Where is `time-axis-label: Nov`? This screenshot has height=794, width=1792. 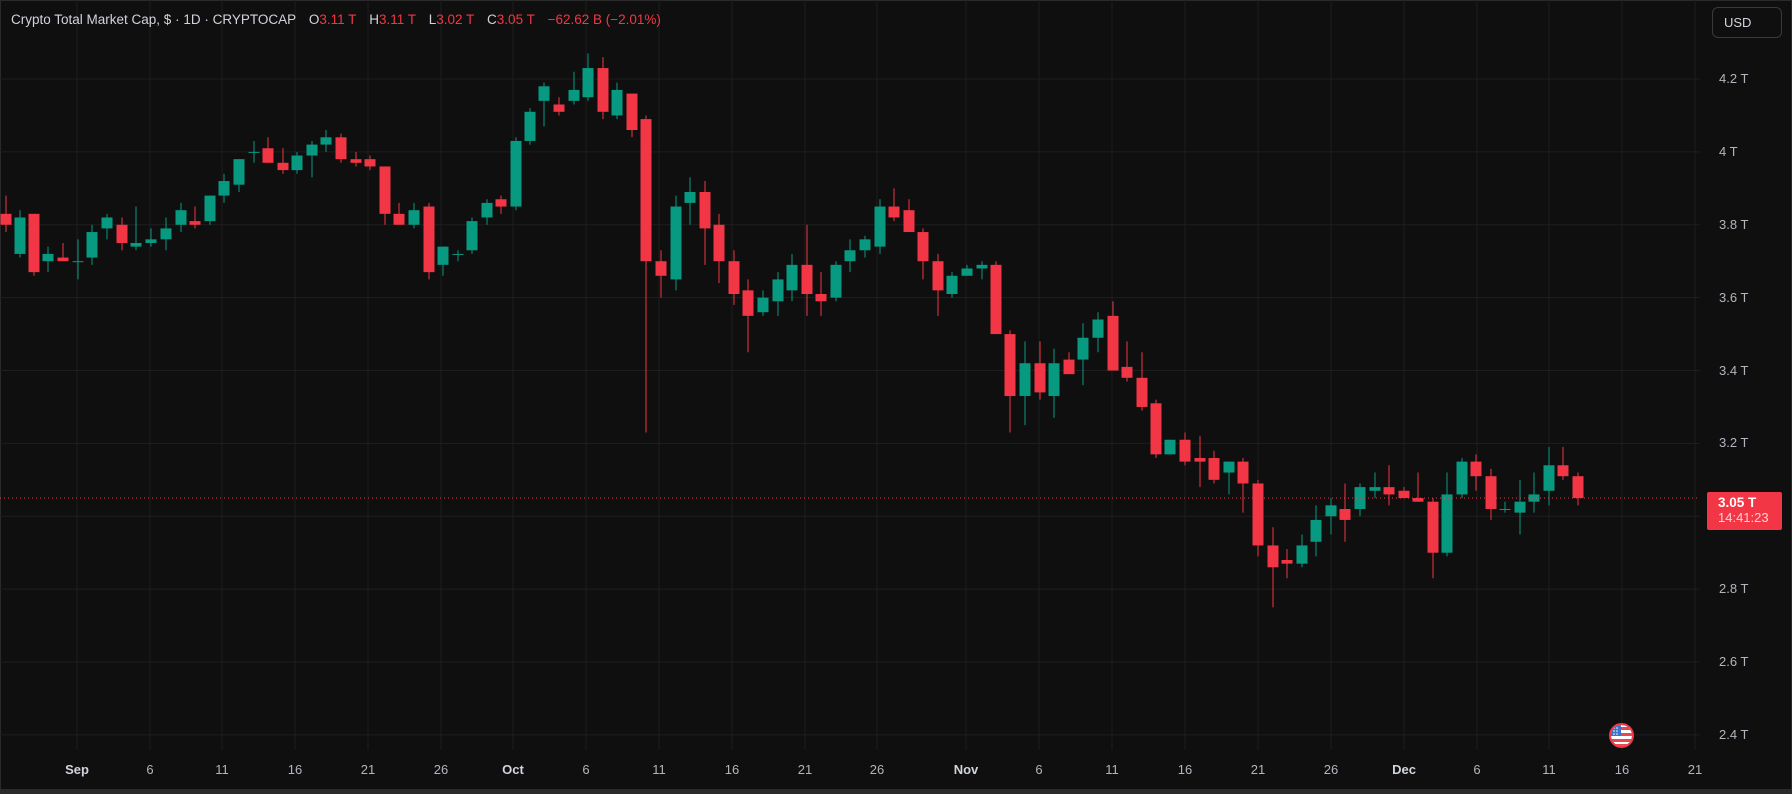 time-axis-label: Nov is located at coordinates (966, 769).